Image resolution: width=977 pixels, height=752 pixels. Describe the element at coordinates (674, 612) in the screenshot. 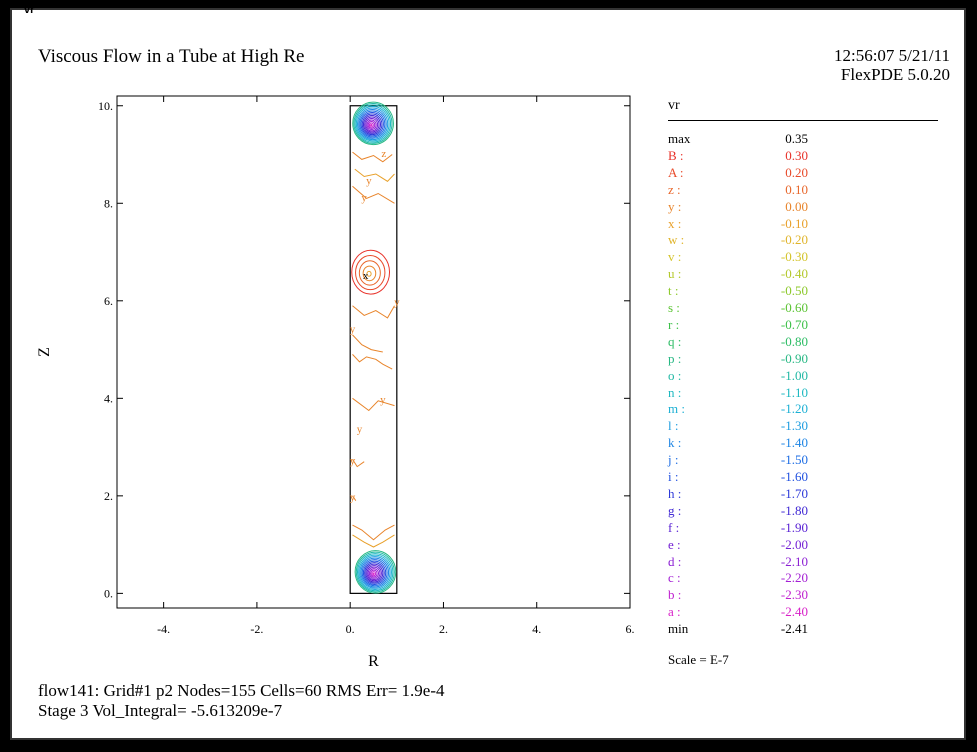

I see `legend-level-label: a :` at that location.